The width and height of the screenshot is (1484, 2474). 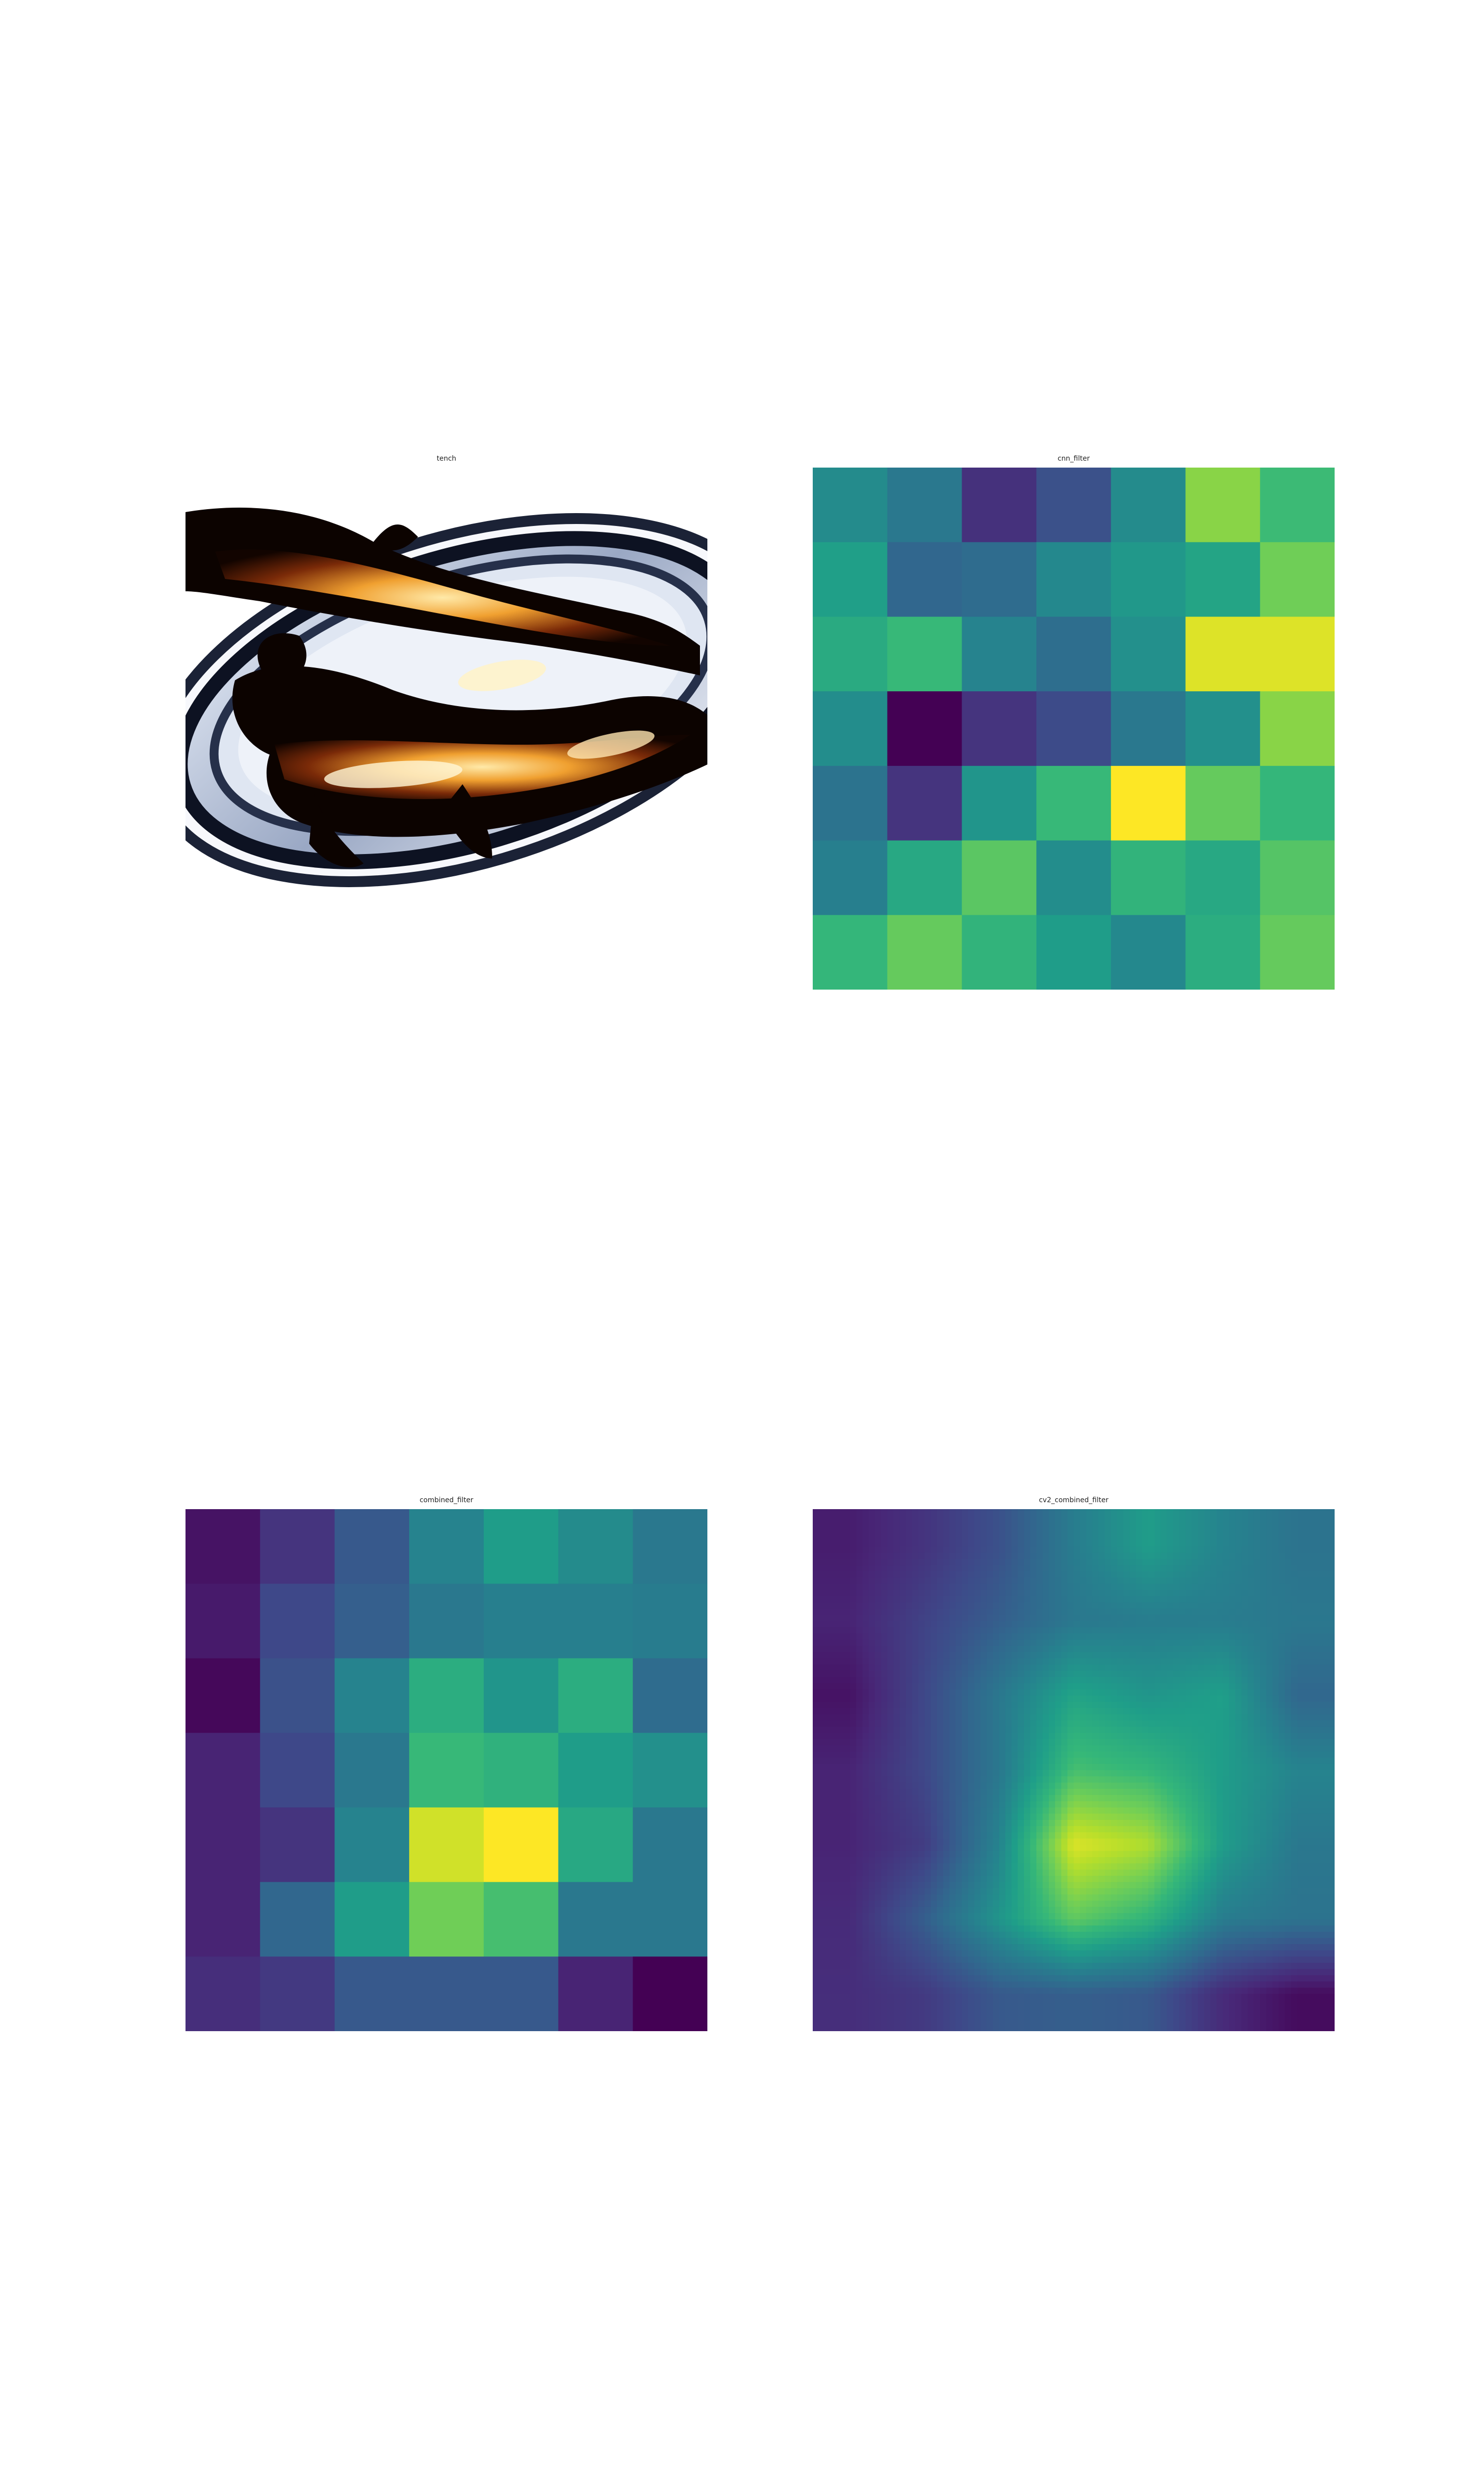 I want to click on cv2-combined-filter-pixel-r27-c64, so click(x=1213, y=1680).